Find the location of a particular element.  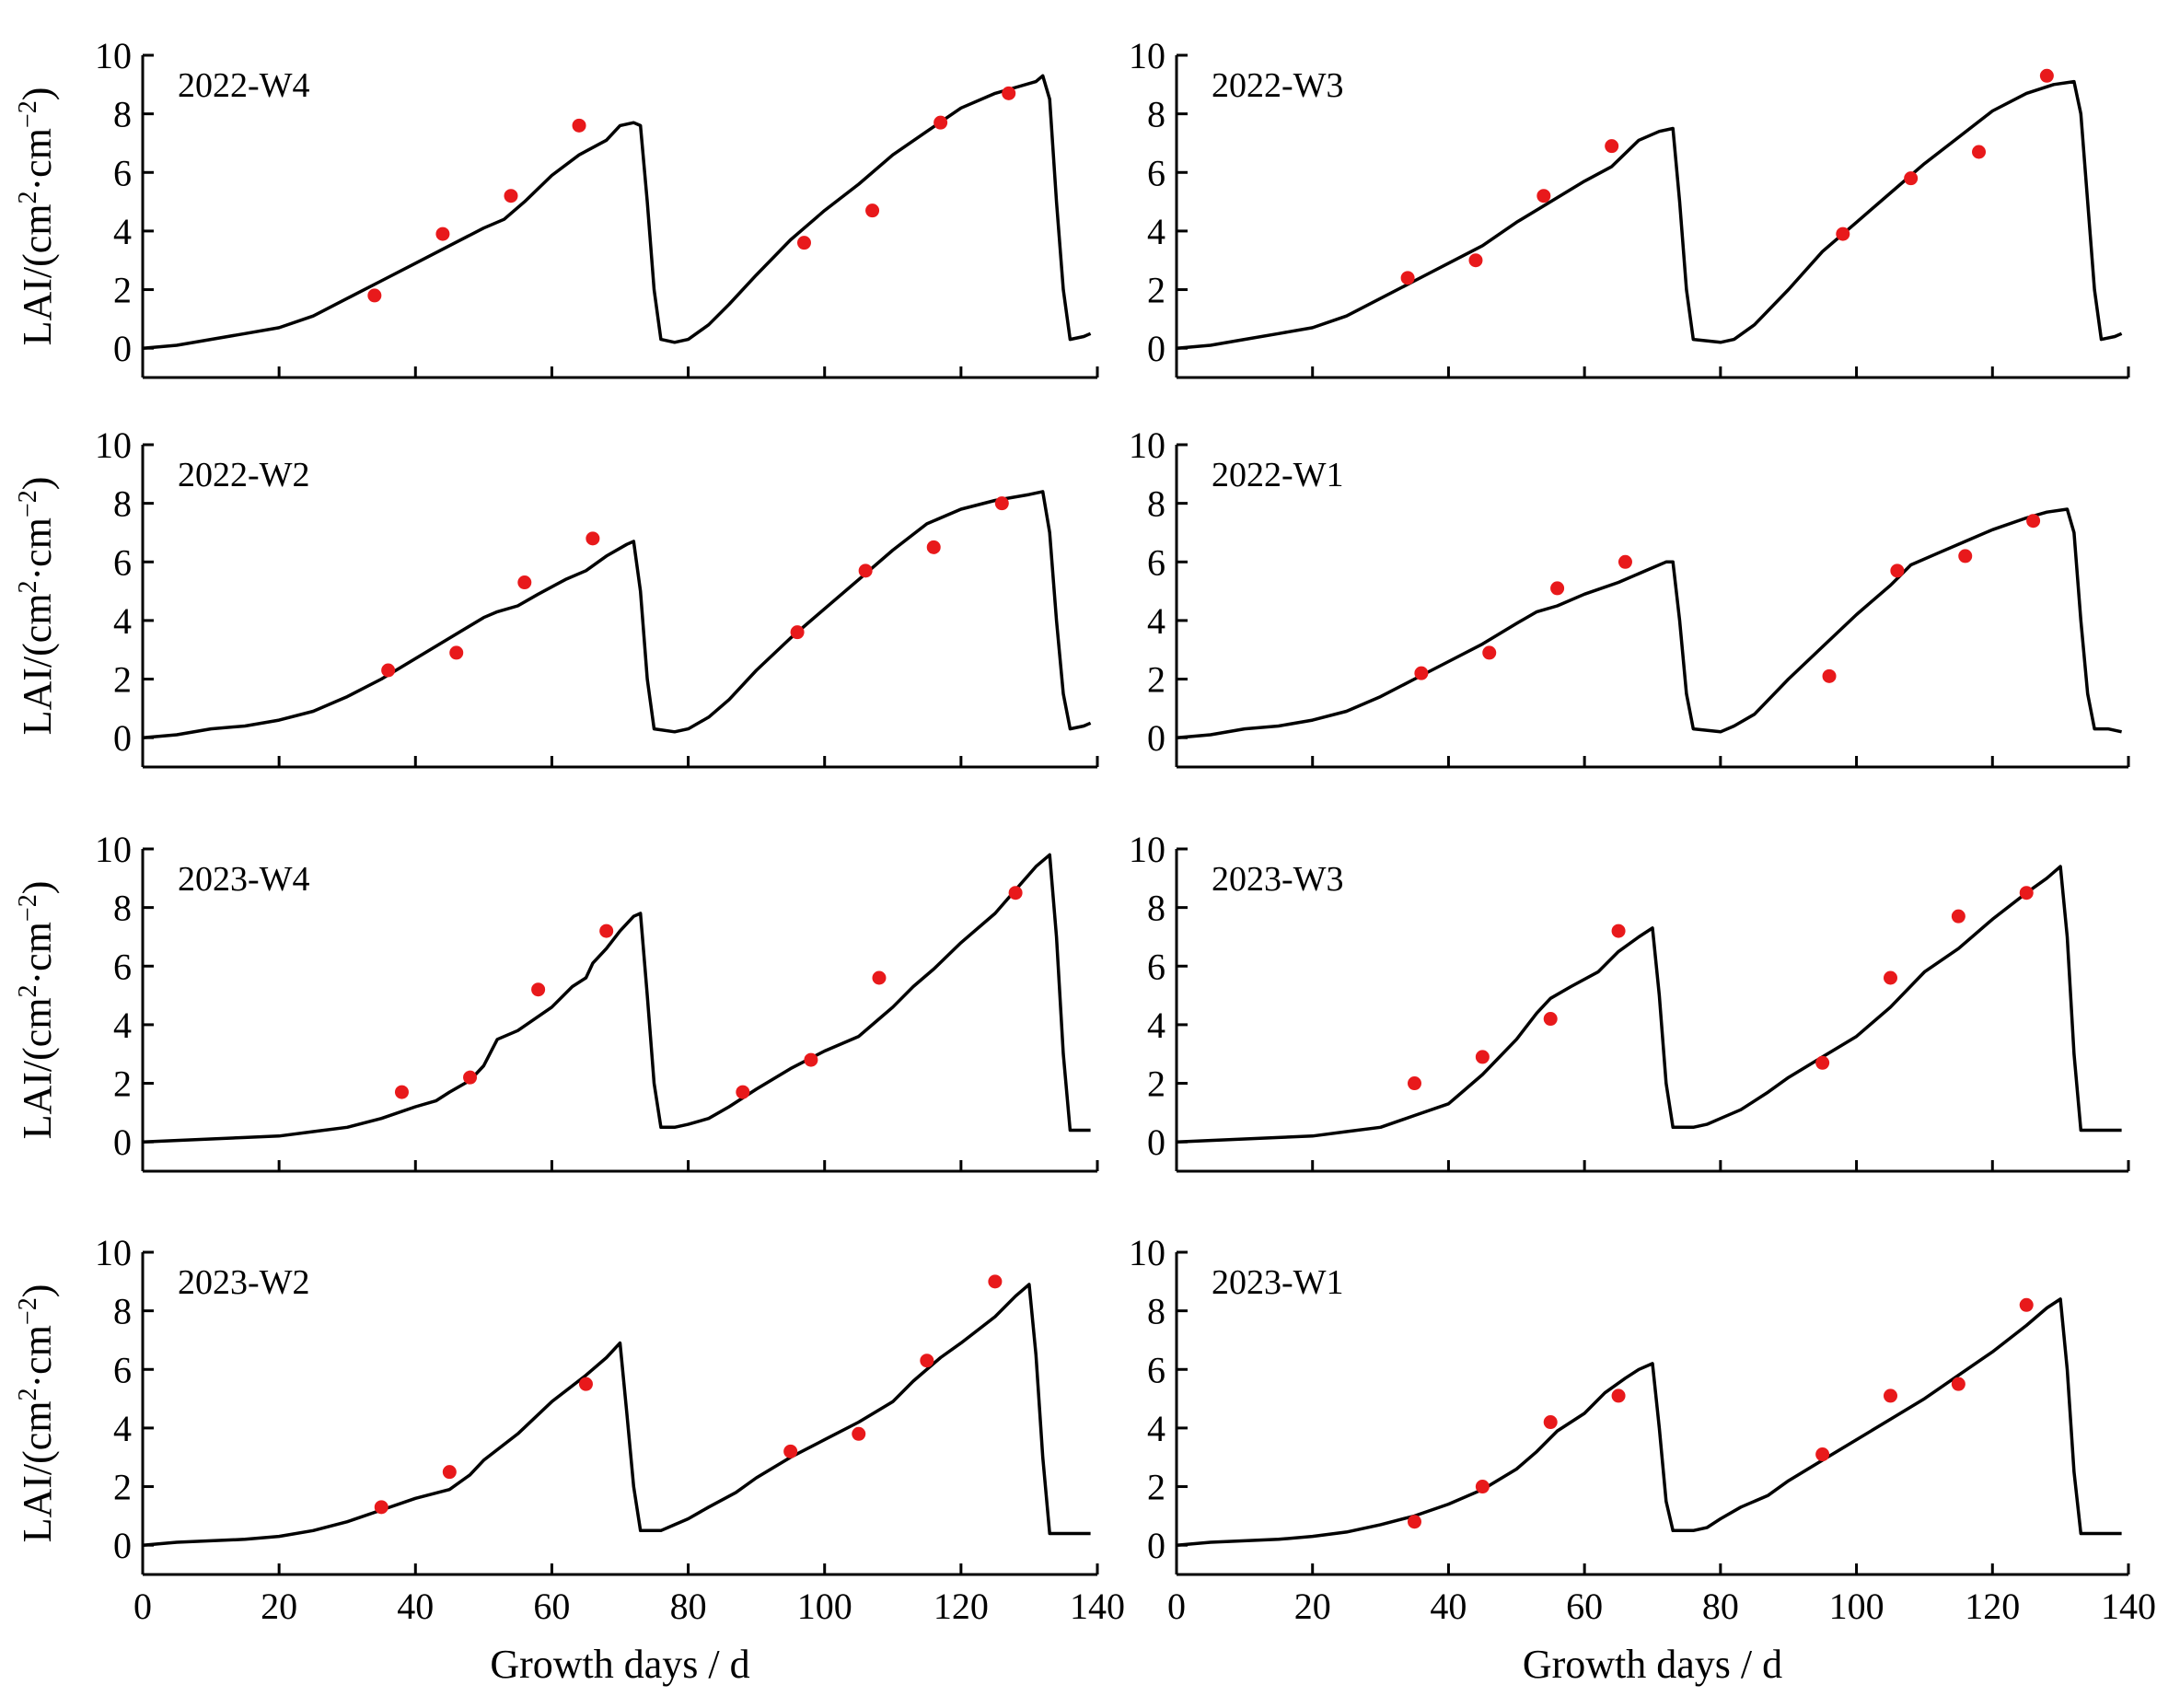

x-tick-label: 40 is located at coordinates (1448, 1607).